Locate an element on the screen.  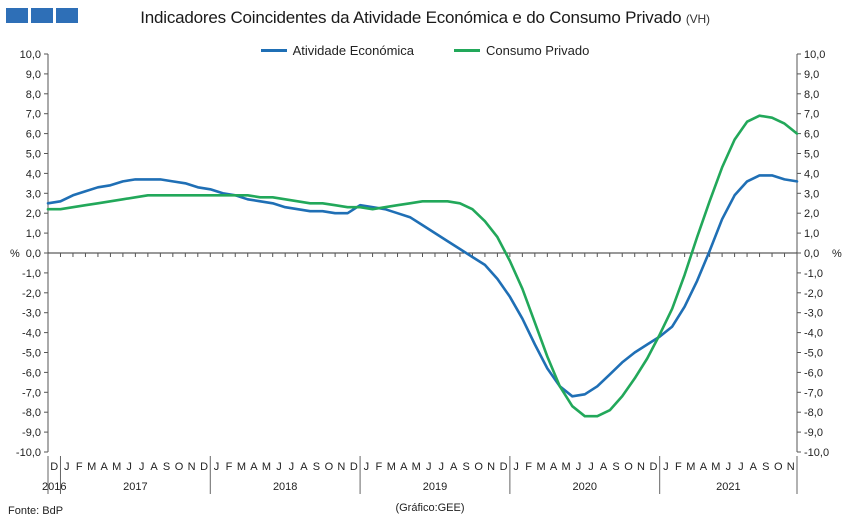
legend-swatch is located at coordinates (273, 50).